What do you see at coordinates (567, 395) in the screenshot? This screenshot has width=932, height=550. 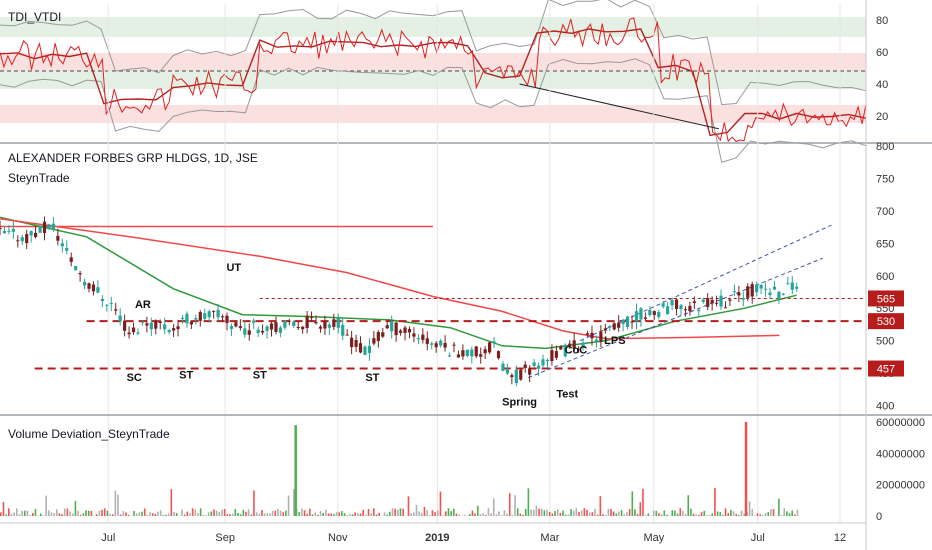 I see `annotation-test: Test` at bounding box center [567, 395].